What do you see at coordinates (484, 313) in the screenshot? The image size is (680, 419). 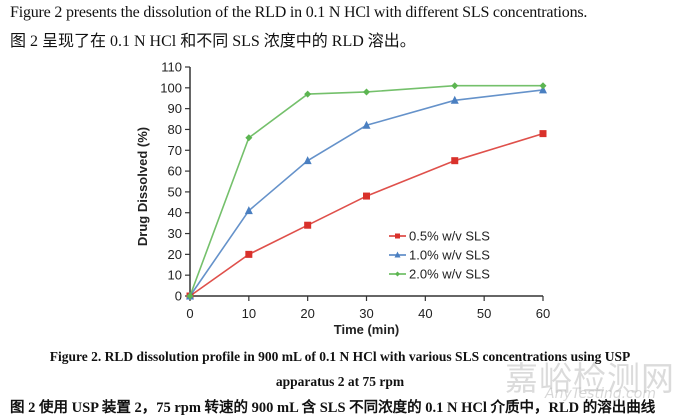 I see `x-tick-label: 50` at bounding box center [484, 313].